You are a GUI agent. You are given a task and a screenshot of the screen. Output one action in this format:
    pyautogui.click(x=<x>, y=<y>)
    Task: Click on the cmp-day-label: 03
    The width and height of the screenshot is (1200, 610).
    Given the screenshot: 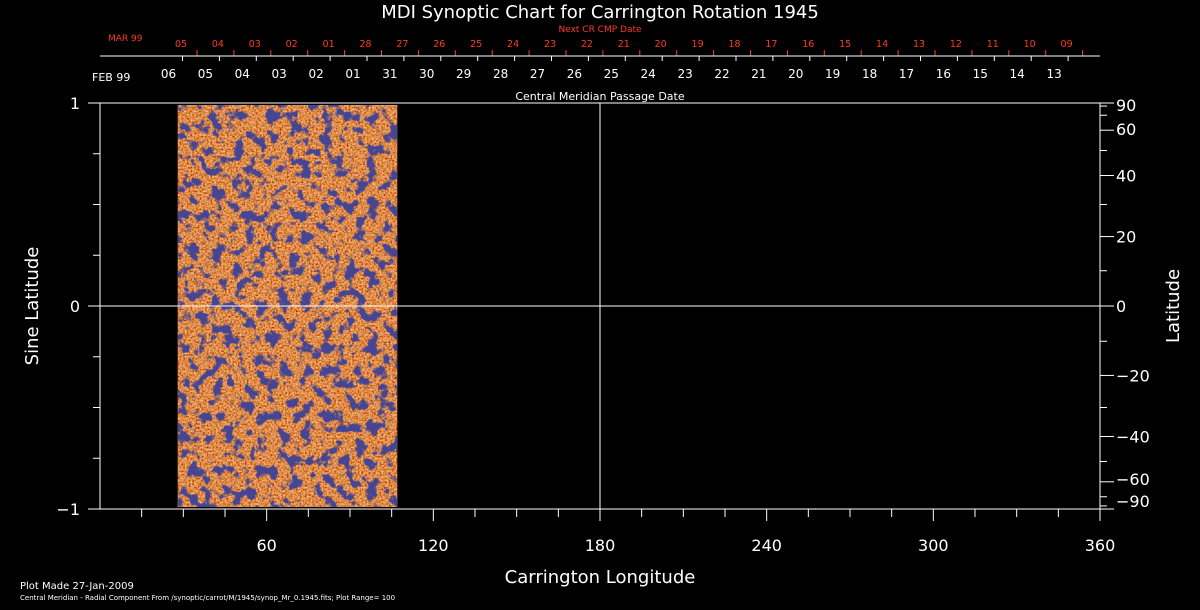 What is the action you would take?
    pyautogui.click(x=279, y=74)
    